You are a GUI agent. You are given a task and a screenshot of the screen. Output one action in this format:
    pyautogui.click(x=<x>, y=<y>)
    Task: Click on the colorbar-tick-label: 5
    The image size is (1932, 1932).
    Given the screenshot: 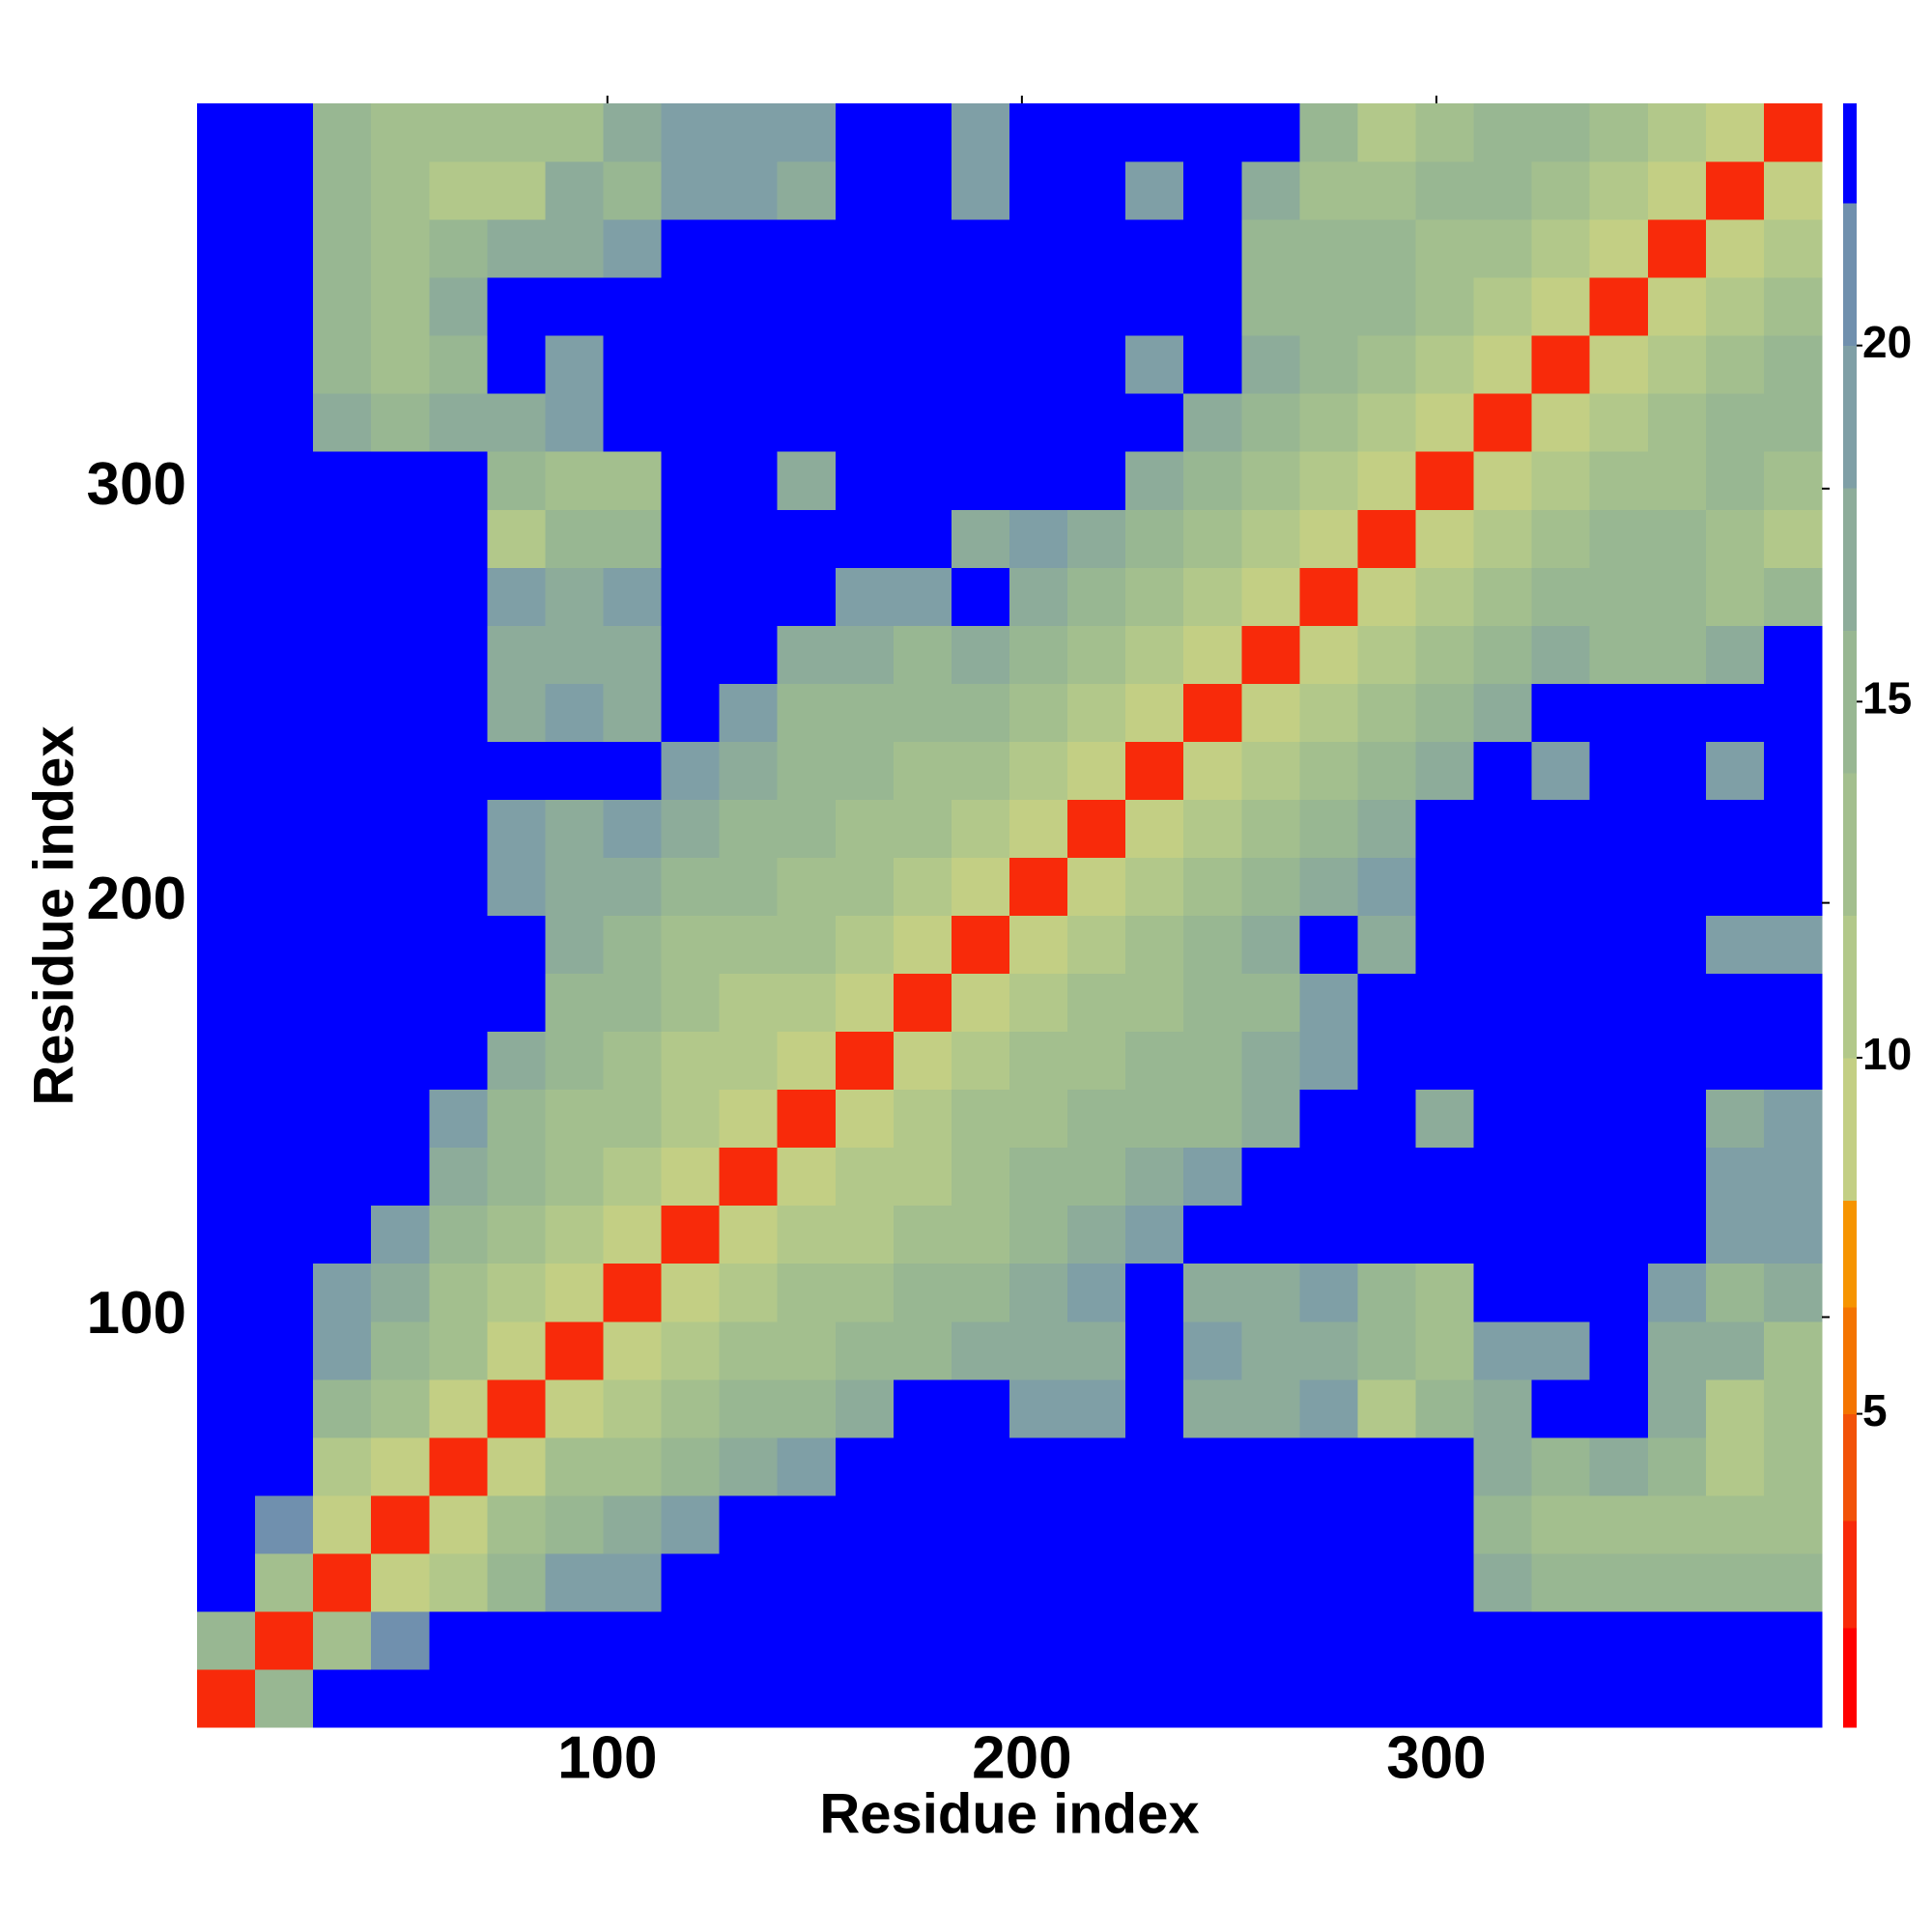 What is the action you would take?
    pyautogui.click(x=1875, y=1410)
    